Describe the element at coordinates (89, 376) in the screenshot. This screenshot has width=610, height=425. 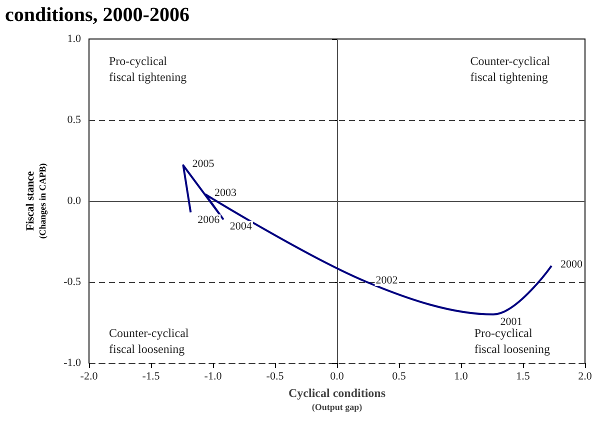
I see `x-tick-label: -2.0` at that location.